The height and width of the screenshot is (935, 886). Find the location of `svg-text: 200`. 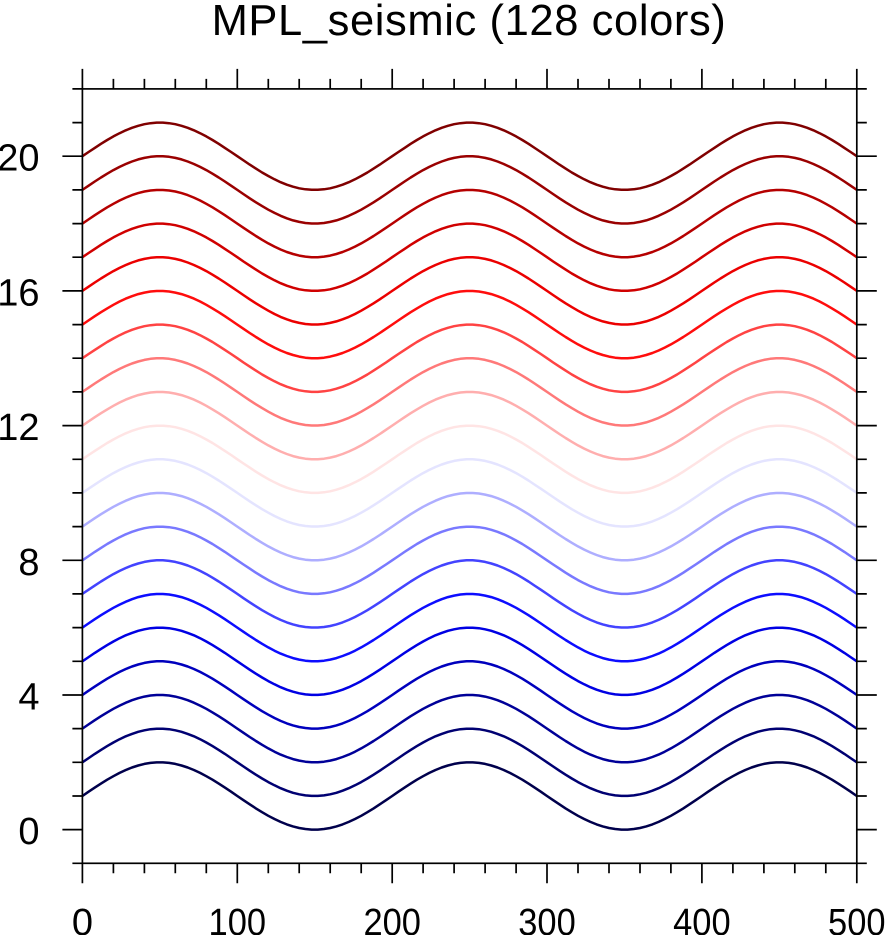

svg-text: 200 is located at coordinates (392, 918).